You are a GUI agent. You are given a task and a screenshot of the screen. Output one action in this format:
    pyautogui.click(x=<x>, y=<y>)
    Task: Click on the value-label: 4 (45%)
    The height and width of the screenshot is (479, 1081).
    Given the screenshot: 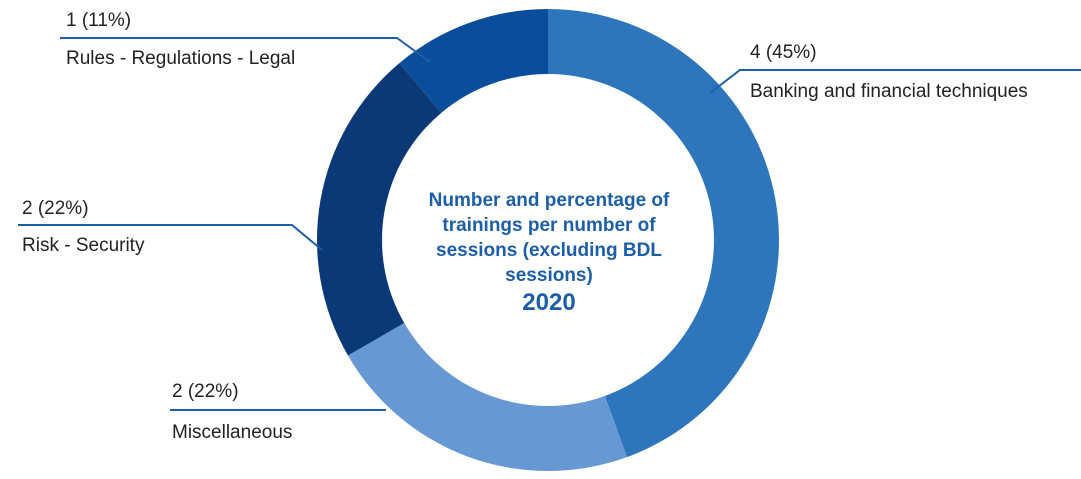 What is the action you would take?
    pyautogui.click(x=783, y=52)
    